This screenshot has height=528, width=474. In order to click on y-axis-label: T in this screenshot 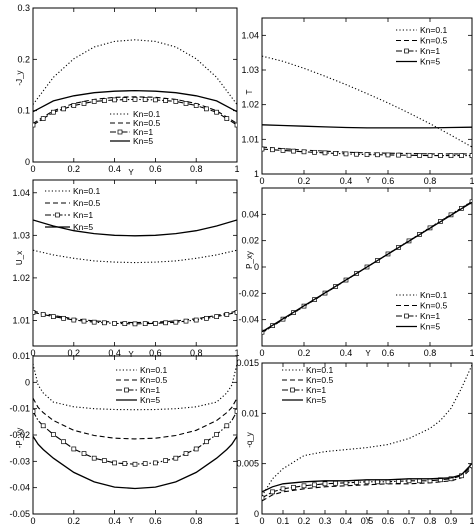, I will do `click(249, 91)`.